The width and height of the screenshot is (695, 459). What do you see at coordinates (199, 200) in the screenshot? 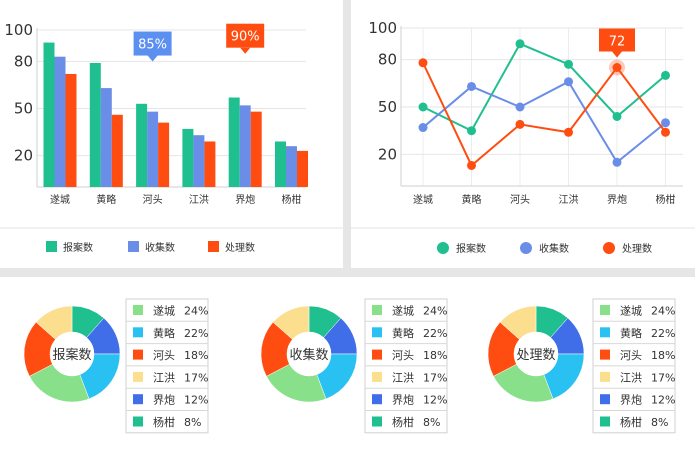
I see `x-tick-label: 江洪` at bounding box center [199, 200].